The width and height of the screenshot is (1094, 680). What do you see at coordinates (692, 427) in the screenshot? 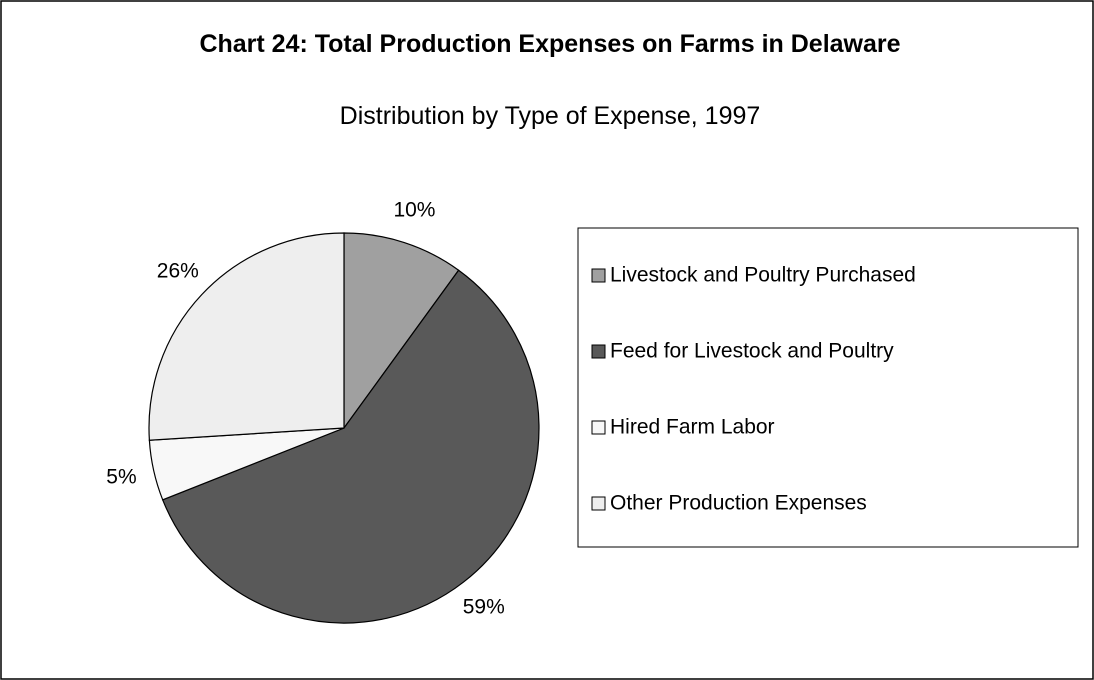
I see `legend-label: Hired Farm Labor` at bounding box center [692, 427].